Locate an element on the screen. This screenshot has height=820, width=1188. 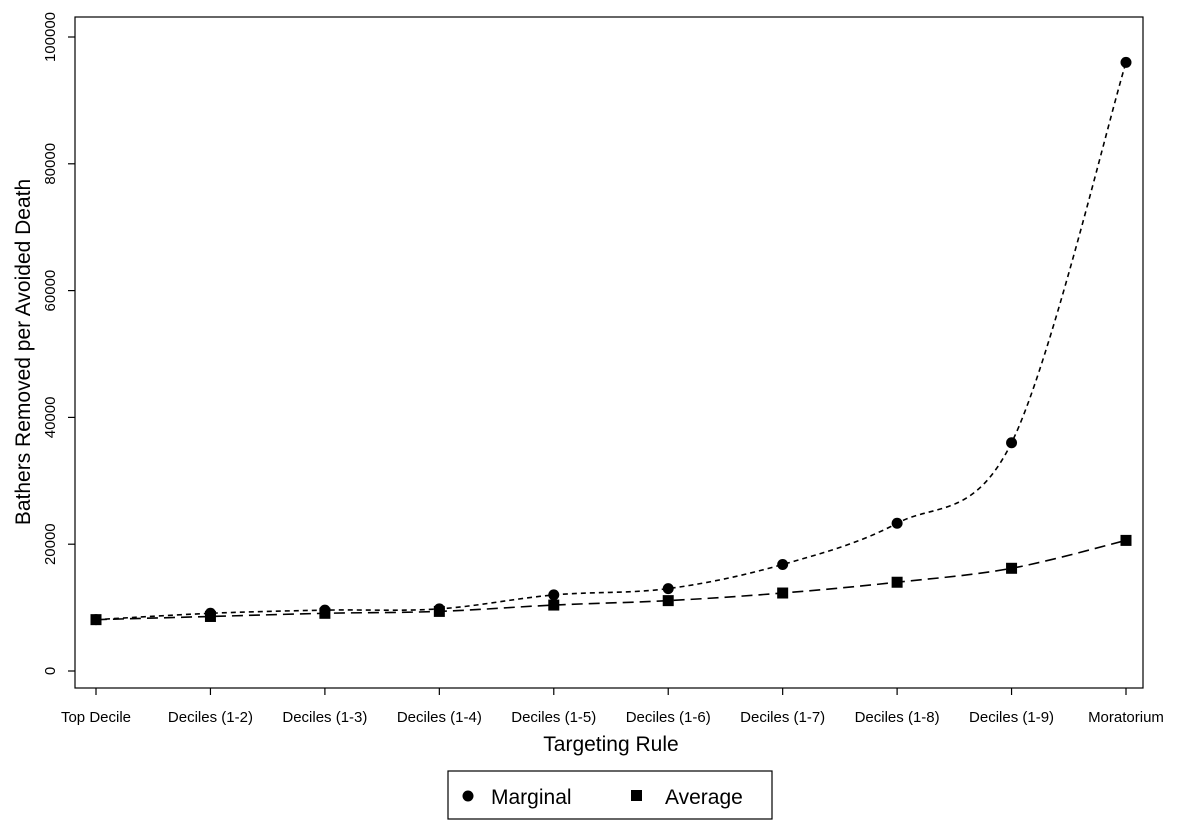
x-tick-label: Deciles (1-3) is located at coordinates (324, 717).